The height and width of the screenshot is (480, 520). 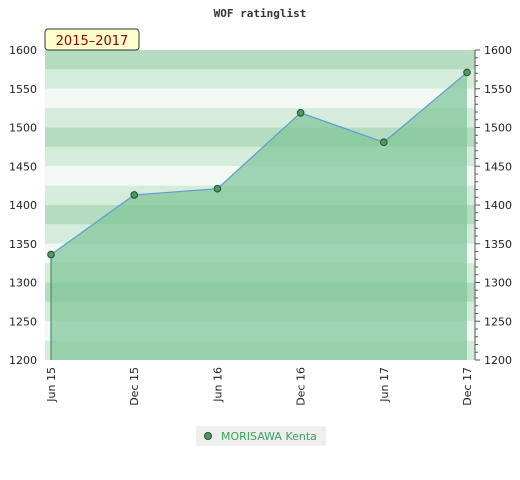 What do you see at coordinates (498, 50) in the screenshot?
I see `y-tick-label-right: 1600` at bounding box center [498, 50].